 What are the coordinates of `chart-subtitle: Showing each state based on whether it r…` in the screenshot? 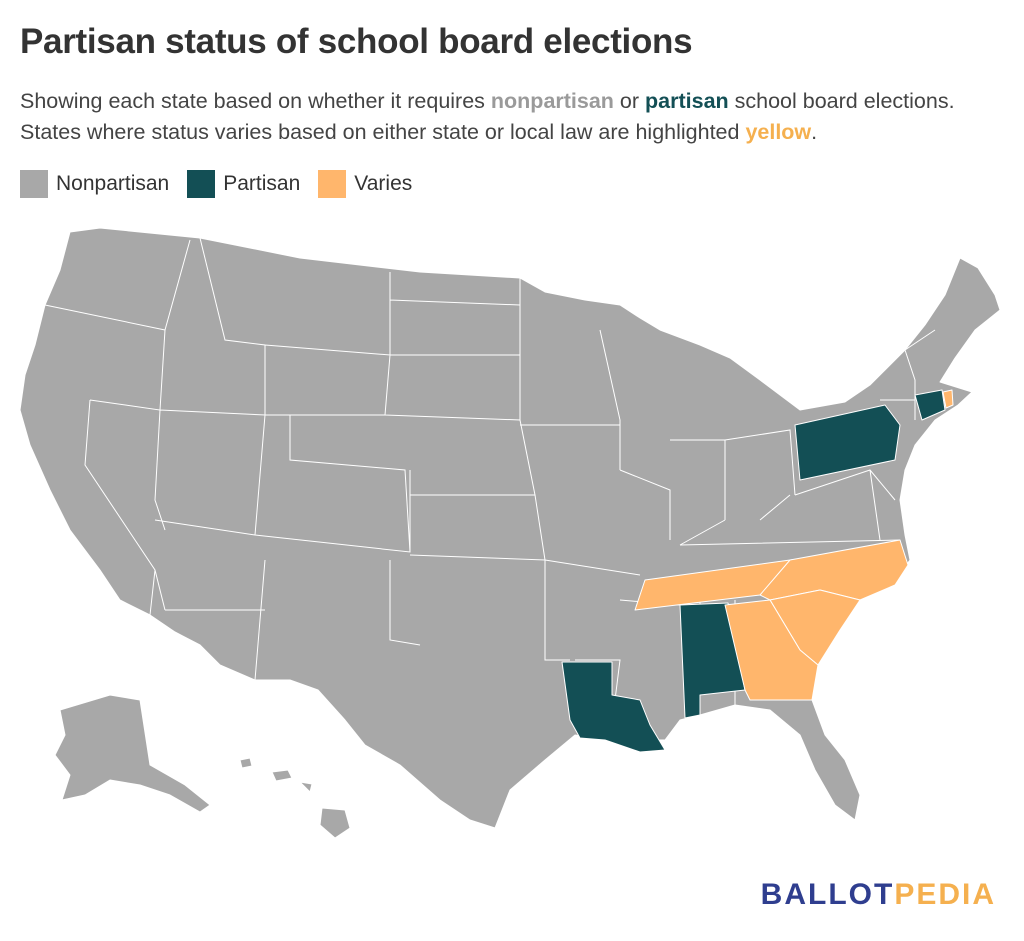 It's located at (487, 116).